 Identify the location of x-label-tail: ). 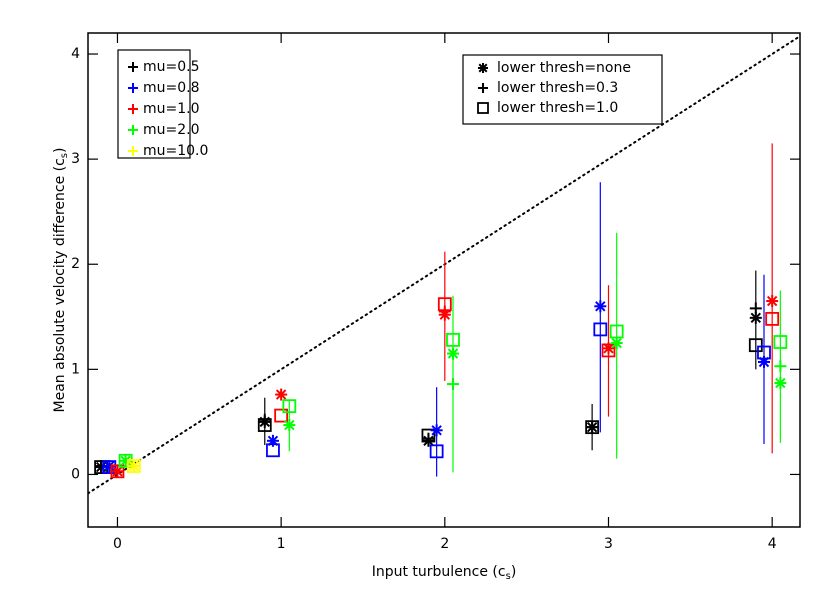
(513, 572).